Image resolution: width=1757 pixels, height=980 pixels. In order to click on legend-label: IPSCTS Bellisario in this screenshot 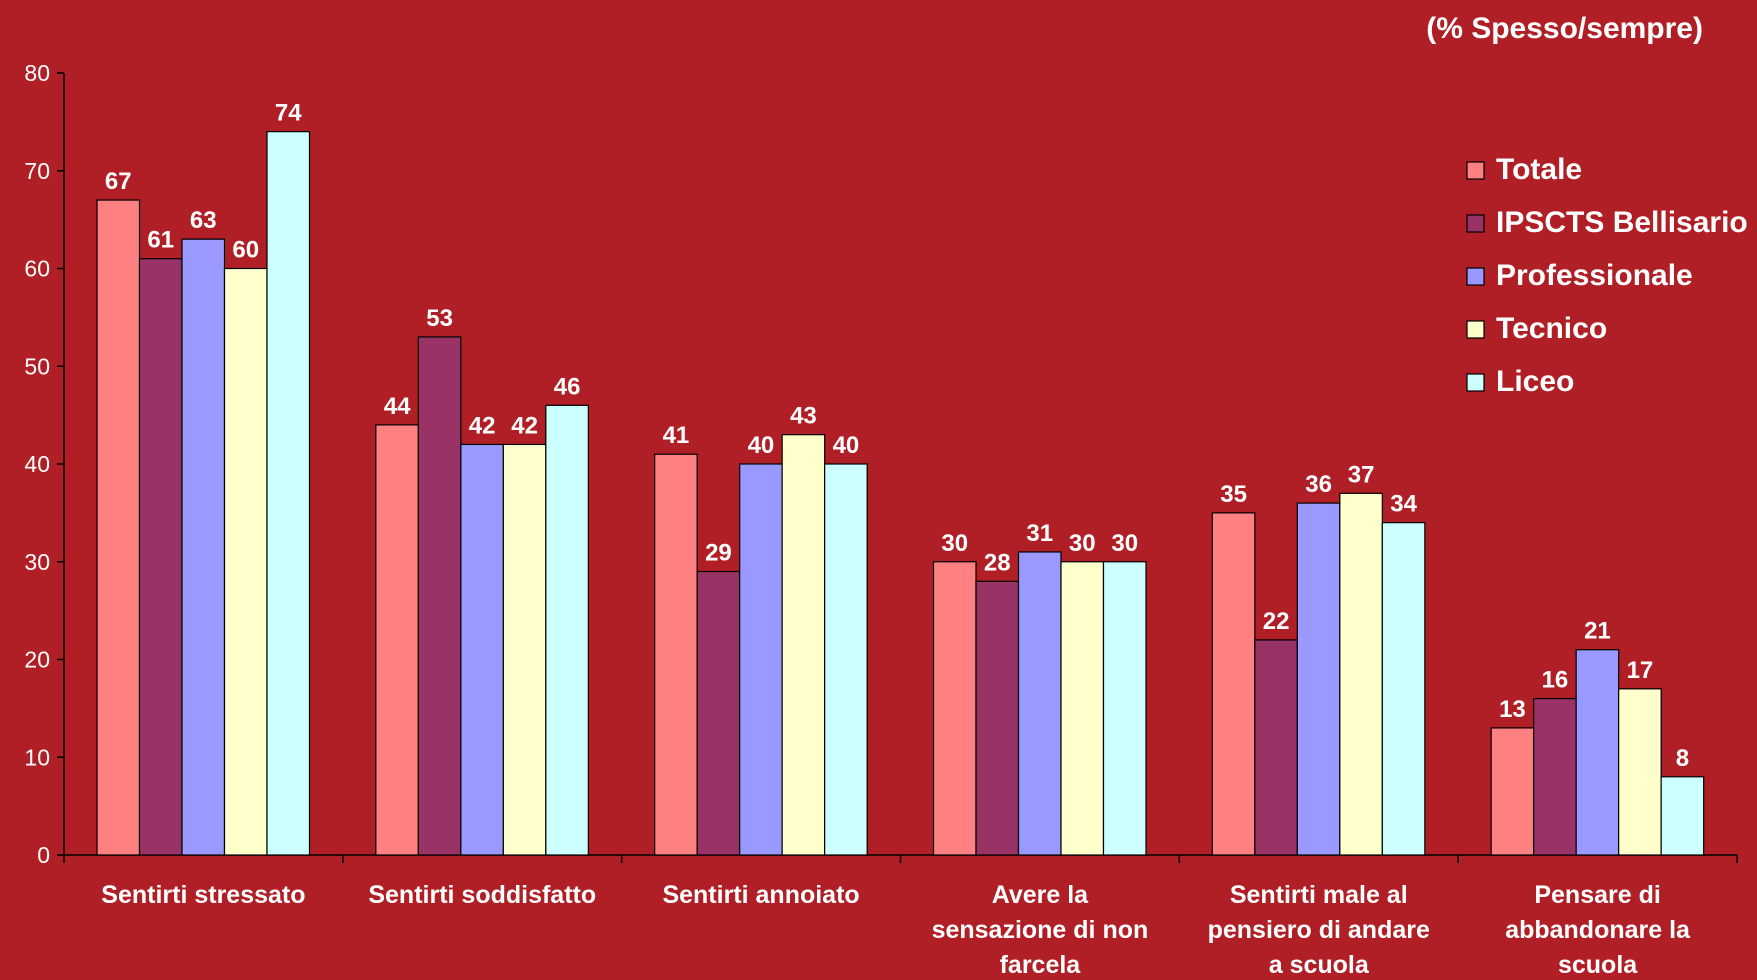, I will do `click(1622, 222)`.